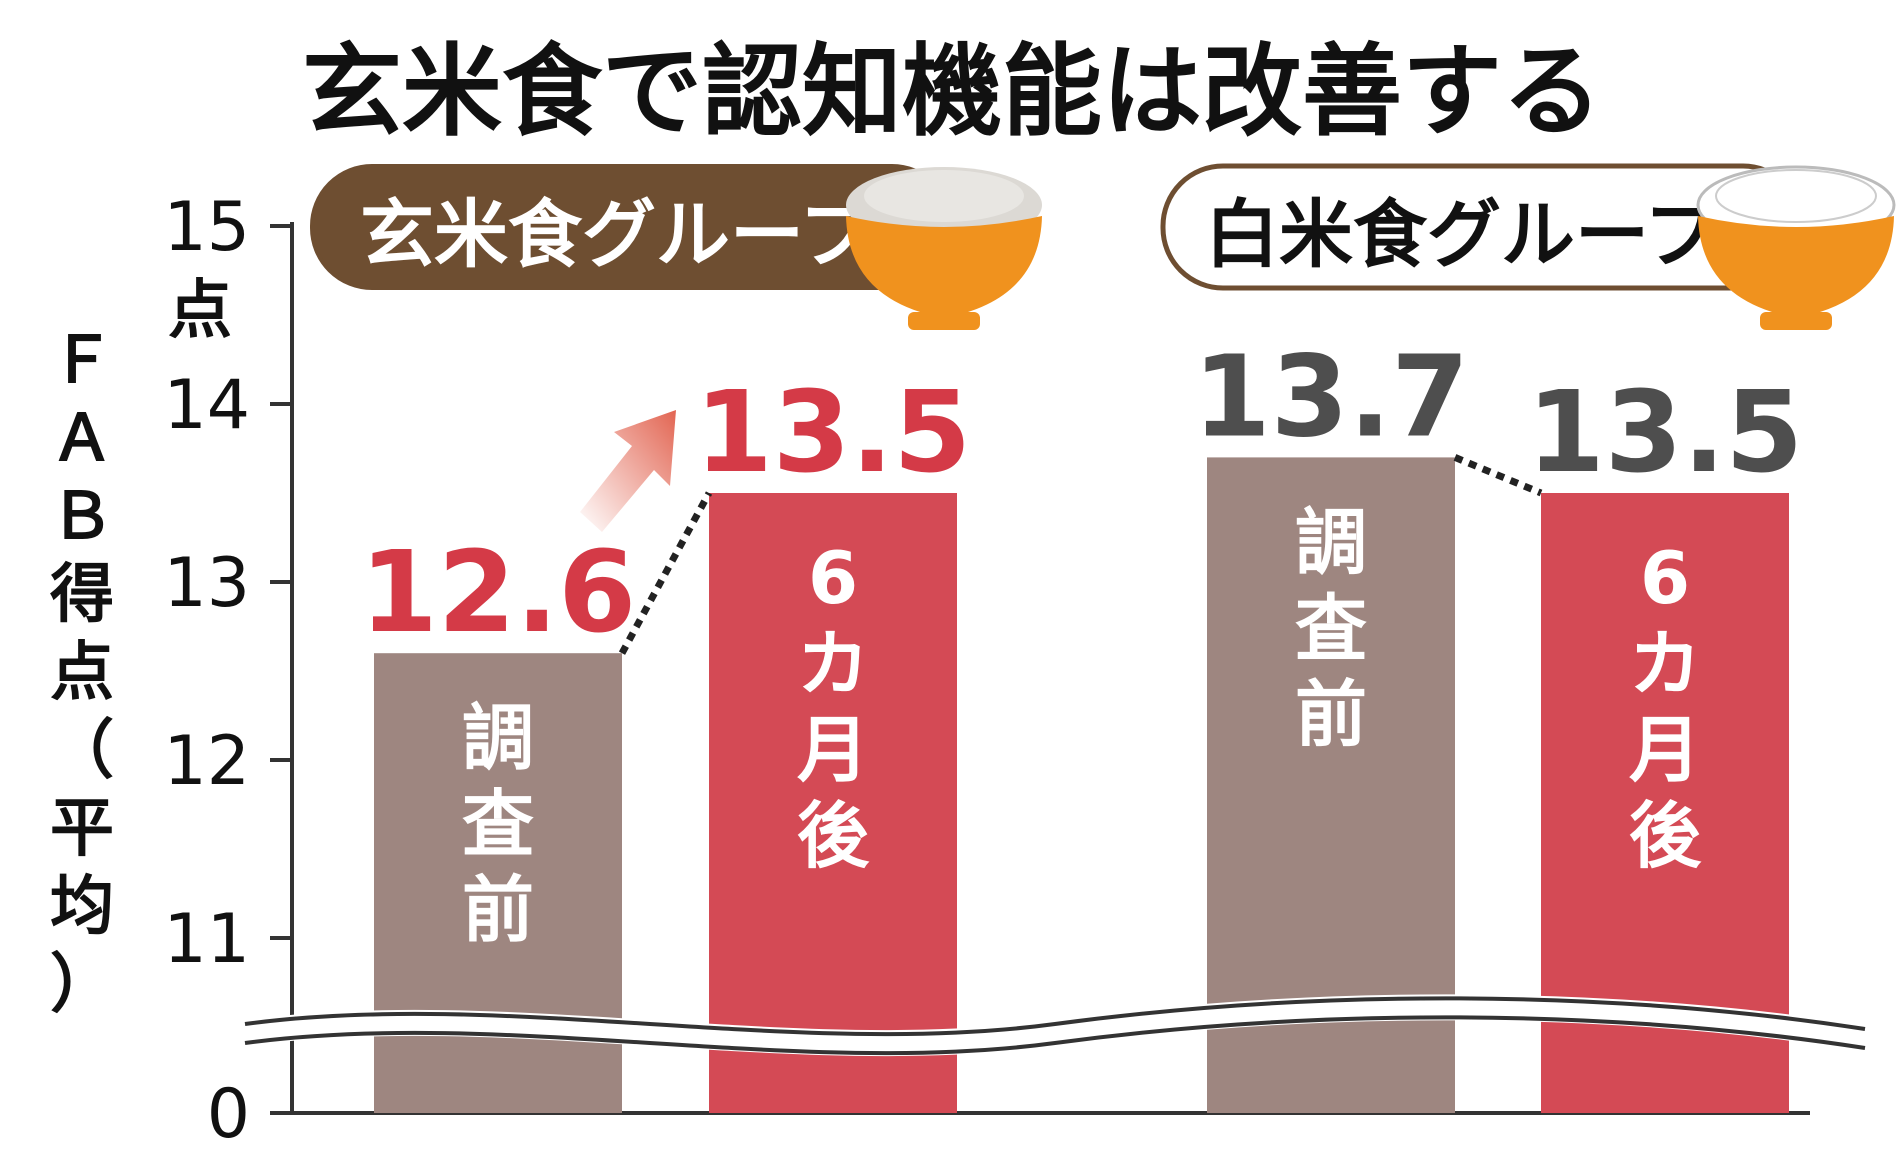 This screenshot has width=1904, height=1158. I want to click on group-label-brown-rice: 玄米食グループ, so click(632, 227).